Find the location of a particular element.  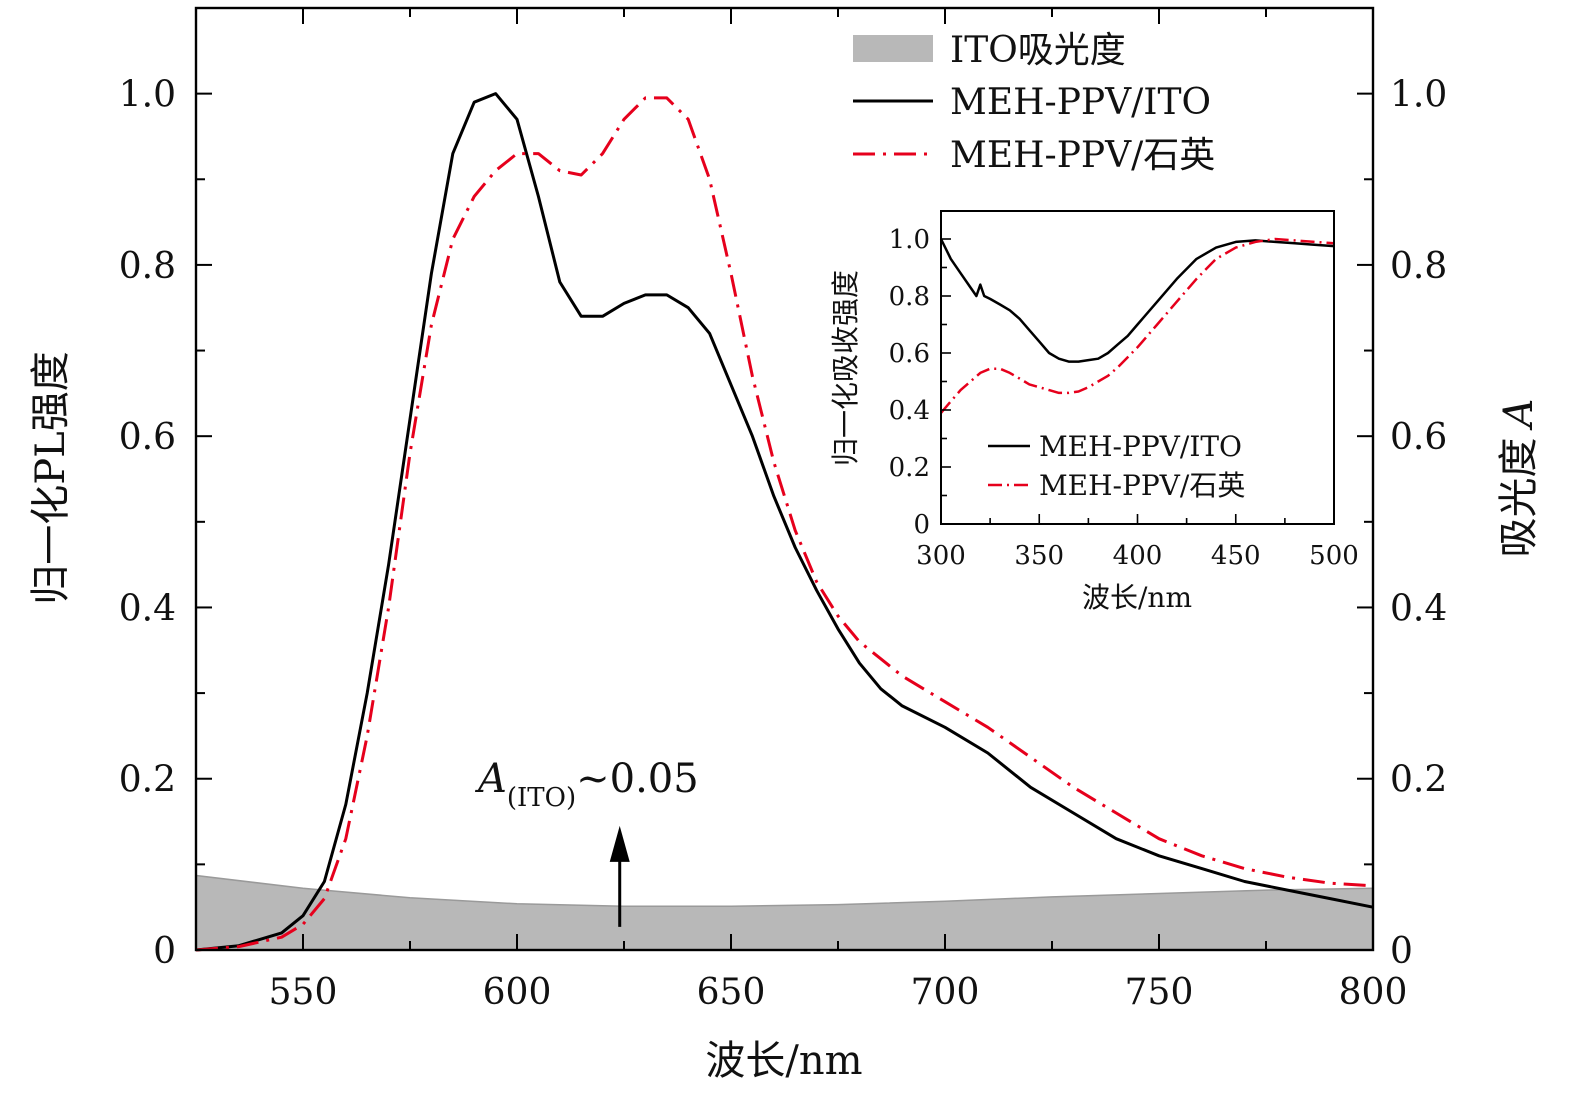

ito-annotation-var: A is located at coordinates (490, 779).